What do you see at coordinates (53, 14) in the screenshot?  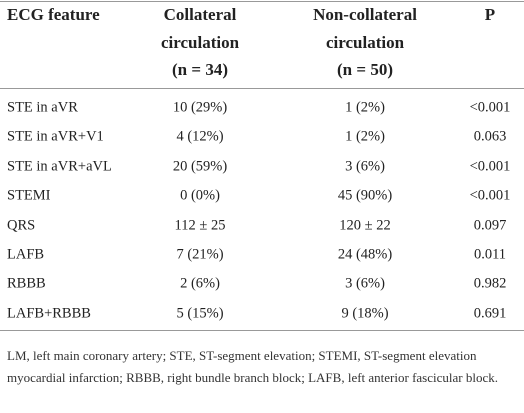 I see `header-cell: ECG feature` at bounding box center [53, 14].